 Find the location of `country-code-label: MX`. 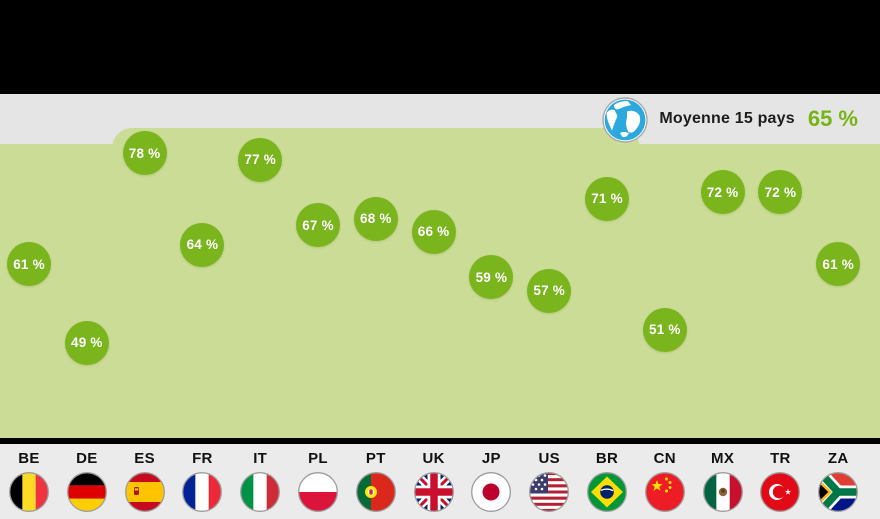

country-code-label: MX is located at coordinates (723, 458).